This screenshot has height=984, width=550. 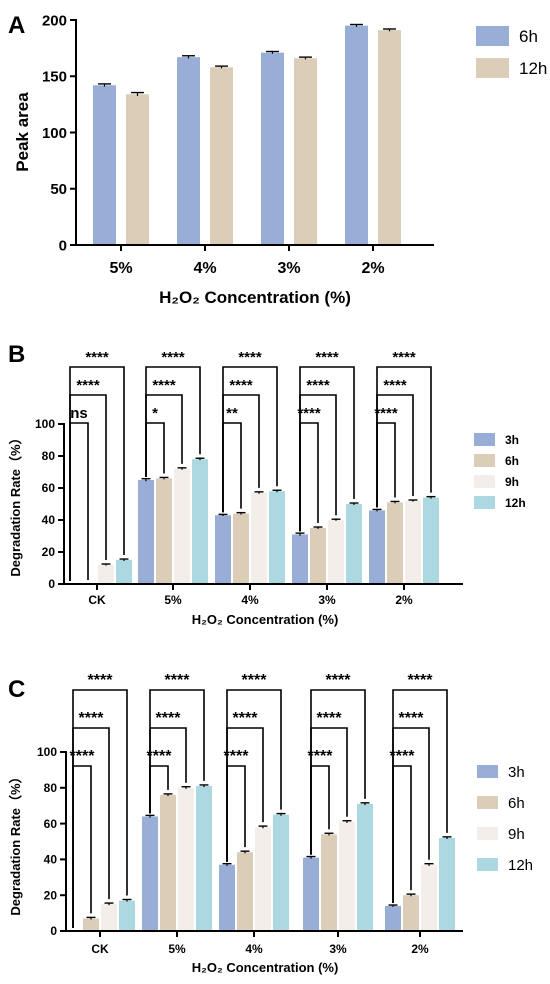 I want to click on bar-6h-4%, so click(x=241, y=548).